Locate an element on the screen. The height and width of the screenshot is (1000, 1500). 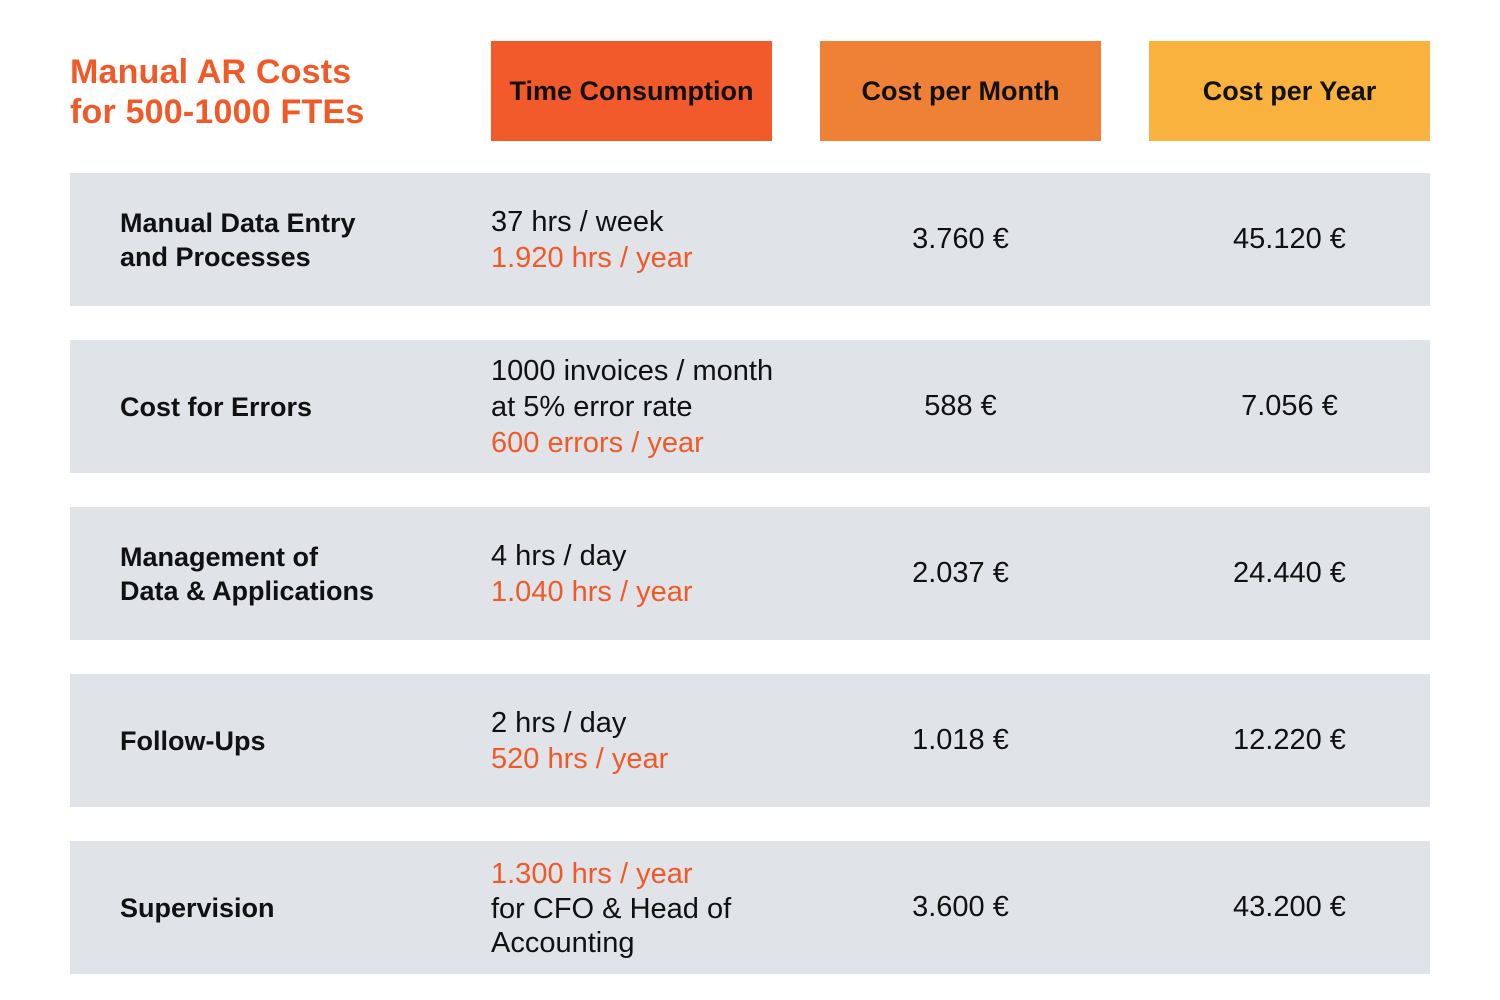
header-time-consumption: Time Consumption is located at coordinates (631, 91).